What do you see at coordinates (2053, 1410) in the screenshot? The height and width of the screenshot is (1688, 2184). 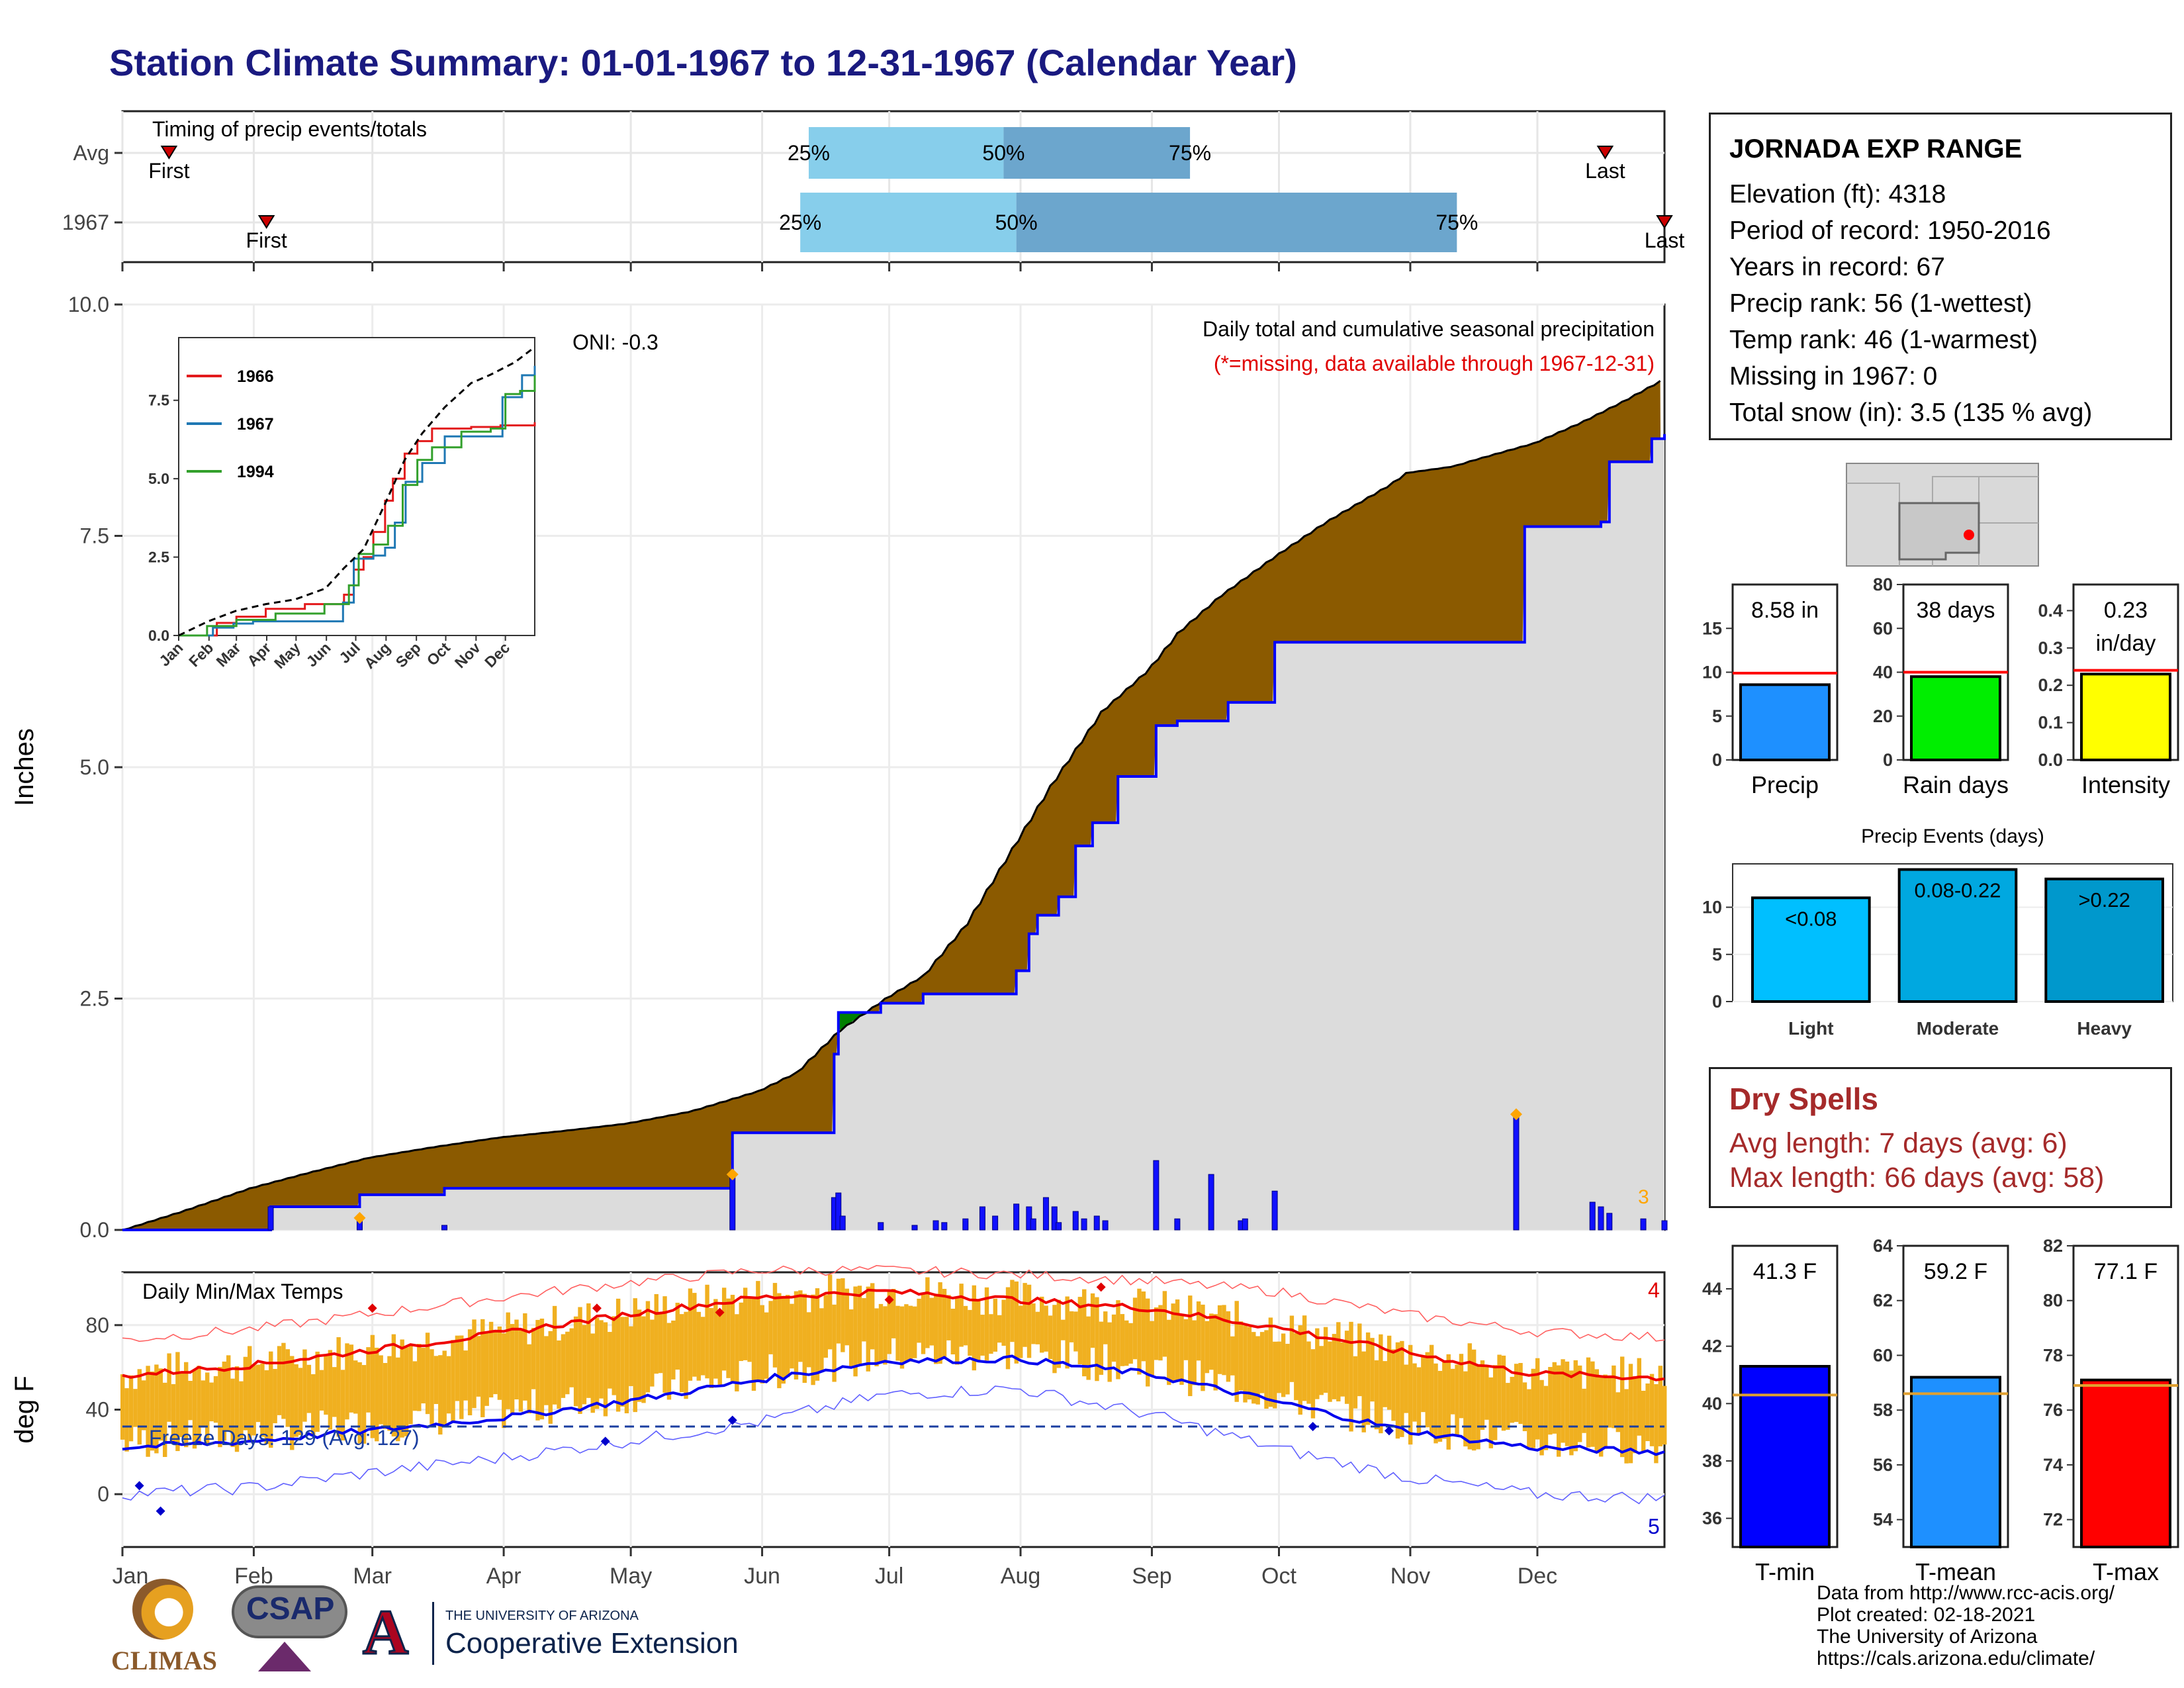 I see `bar-ytick-label: 76` at bounding box center [2053, 1410].